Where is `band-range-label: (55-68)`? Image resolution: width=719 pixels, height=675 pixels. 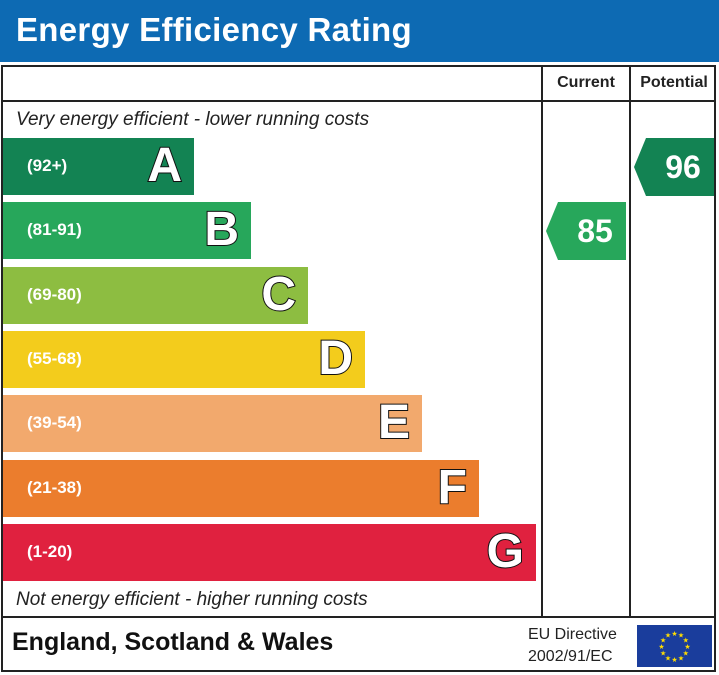 band-range-label: (55-68) is located at coordinates (54, 358).